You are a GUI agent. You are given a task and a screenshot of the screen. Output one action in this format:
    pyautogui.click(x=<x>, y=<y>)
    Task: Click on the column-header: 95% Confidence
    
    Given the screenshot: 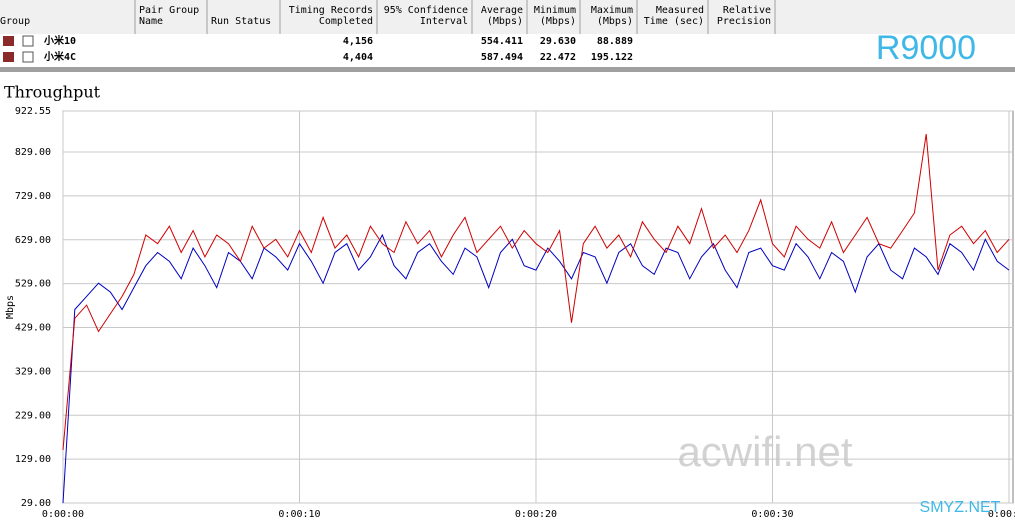 What is the action you would take?
    pyautogui.click(x=426, y=10)
    